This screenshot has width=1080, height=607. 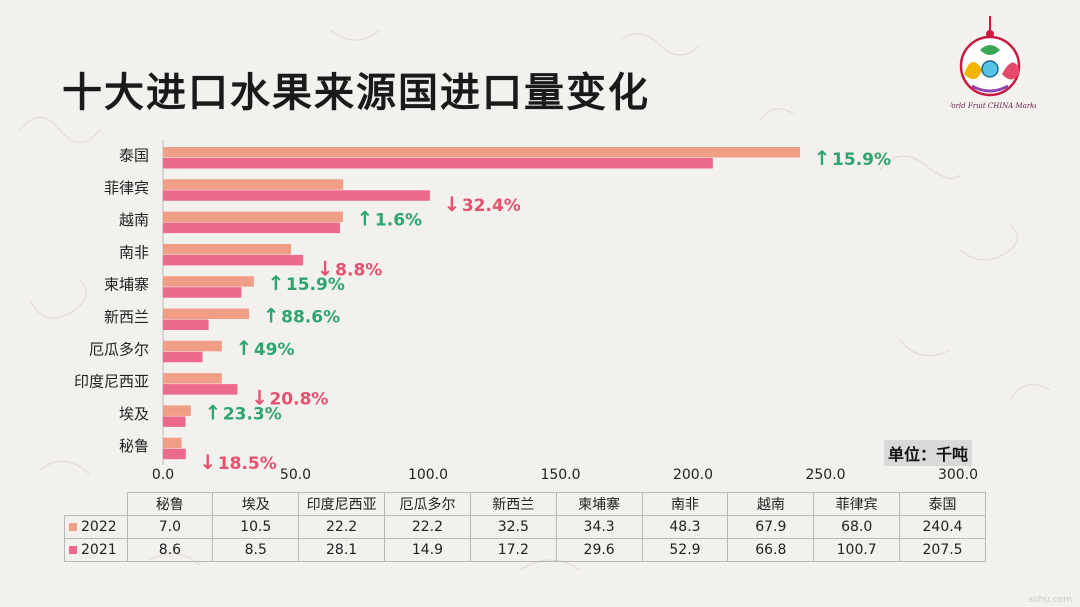 What do you see at coordinates (342, 550) in the screenshot?
I see `table-cell: 28.1` at bounding box center [342, 550].